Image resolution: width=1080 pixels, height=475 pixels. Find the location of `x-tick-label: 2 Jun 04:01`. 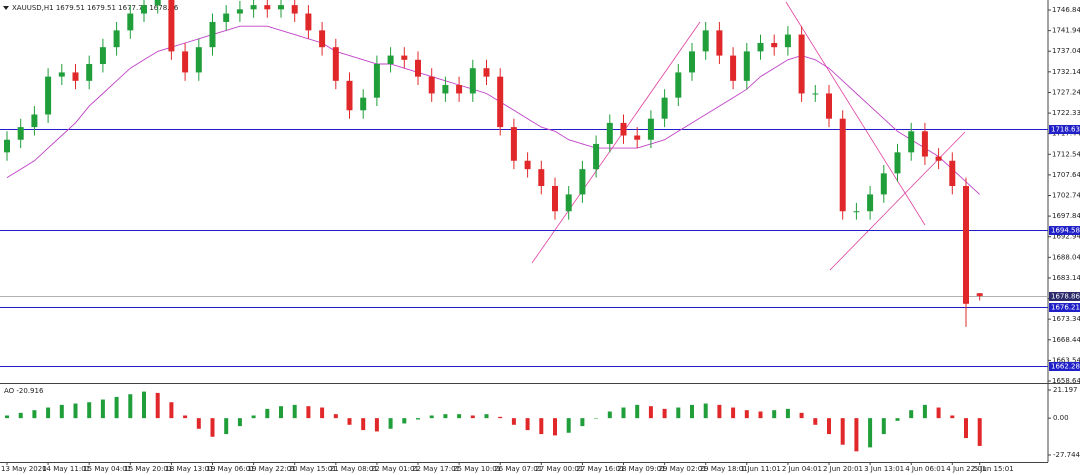

x-tick-label: 2 Jun 04:01 is located at coordinates (802, 469).